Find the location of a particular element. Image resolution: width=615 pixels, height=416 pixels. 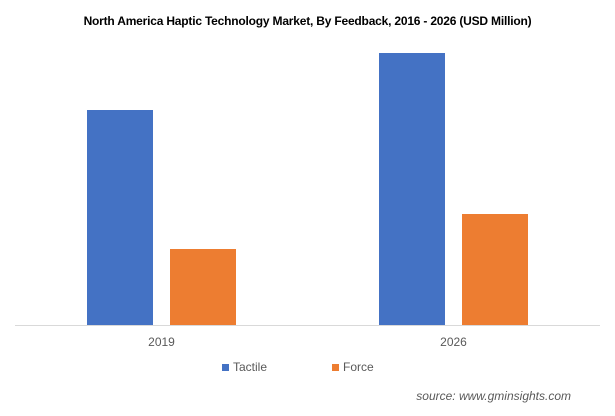

legend-label-force: Force is located at coordinates (358, 367).